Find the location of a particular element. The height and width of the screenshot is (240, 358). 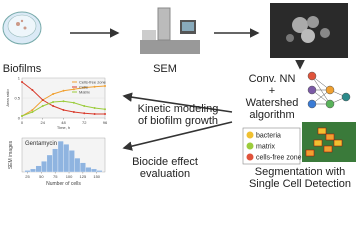

x-tick-label: 96 is located at coordinates (105, 122).